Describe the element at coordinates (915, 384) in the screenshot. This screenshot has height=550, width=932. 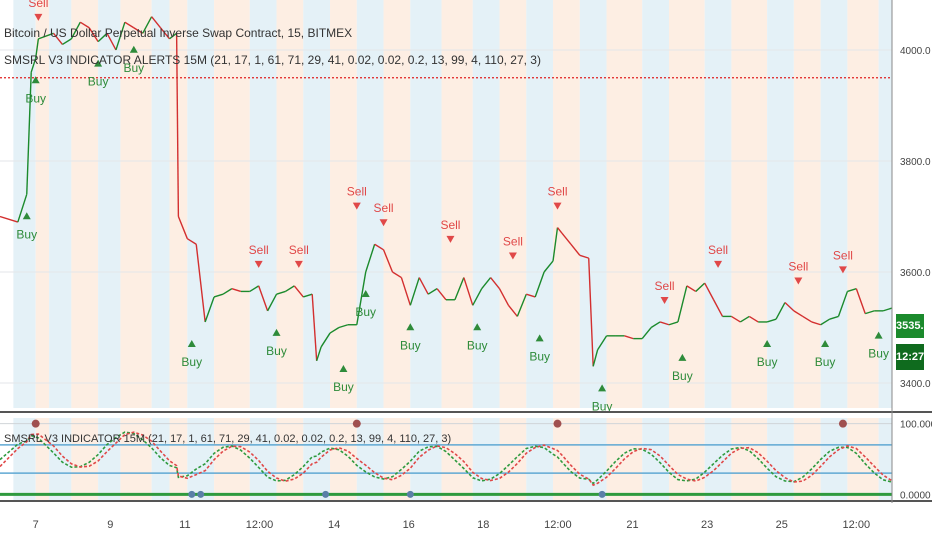
I see `y-tick-label: 3400.0` at that location.